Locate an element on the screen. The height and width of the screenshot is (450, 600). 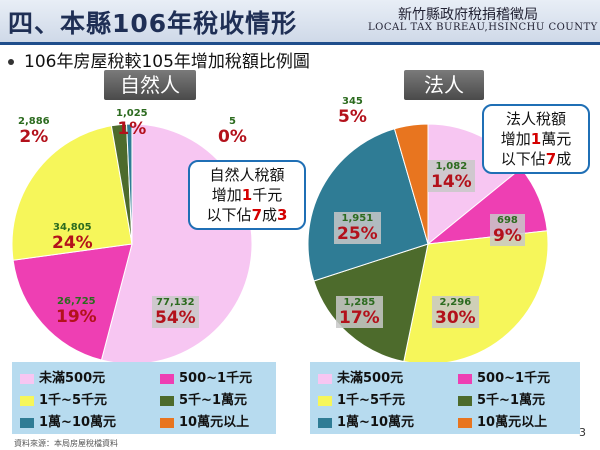
legal-person-label: 法人 is located at coordinates (444, 85).